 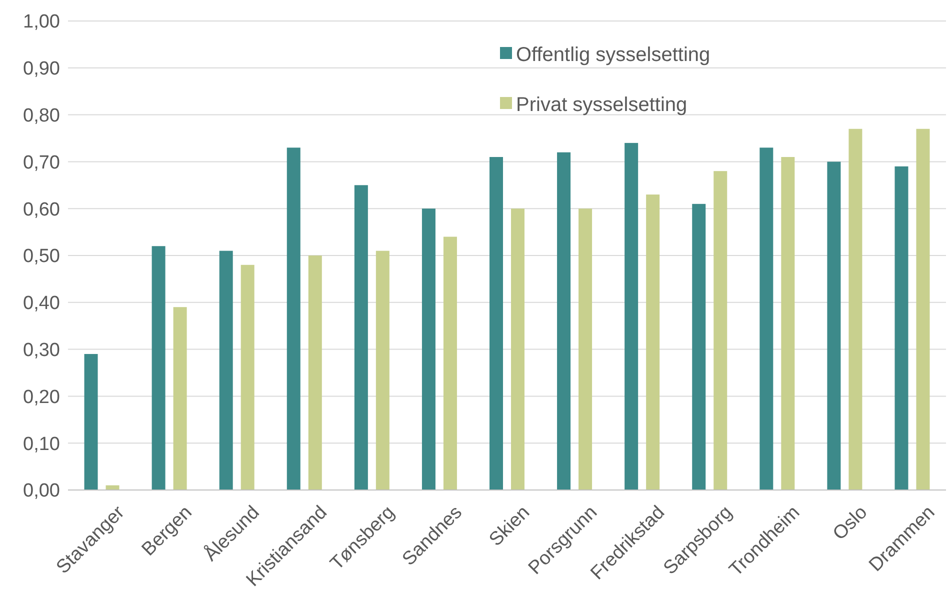 What do you see at coordinates (850, 523) in the screenshot?
I see `x-tick-label: Oslo` at bounding box center [850, 523].